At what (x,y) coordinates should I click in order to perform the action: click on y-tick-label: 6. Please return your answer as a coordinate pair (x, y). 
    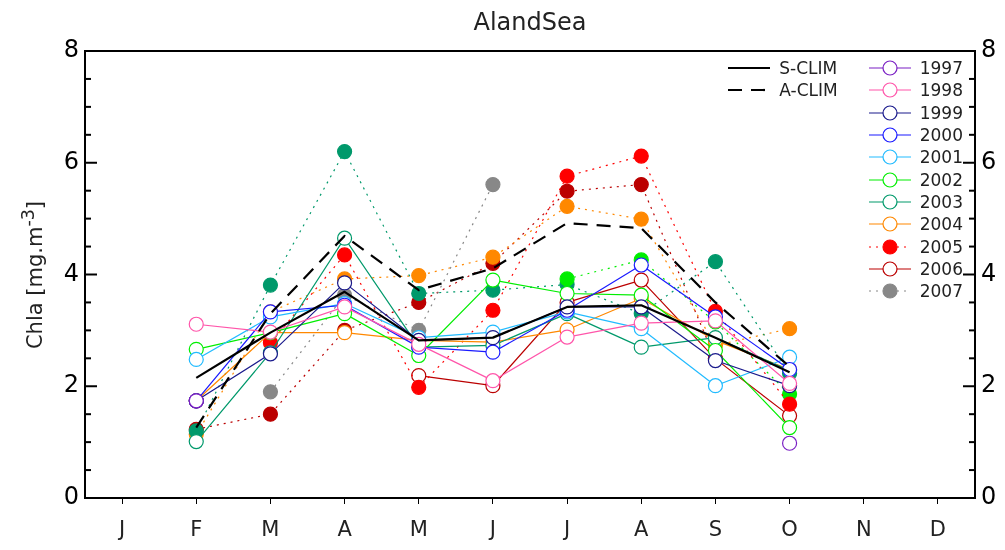
    Looking at the image, I should click on (71, 160).